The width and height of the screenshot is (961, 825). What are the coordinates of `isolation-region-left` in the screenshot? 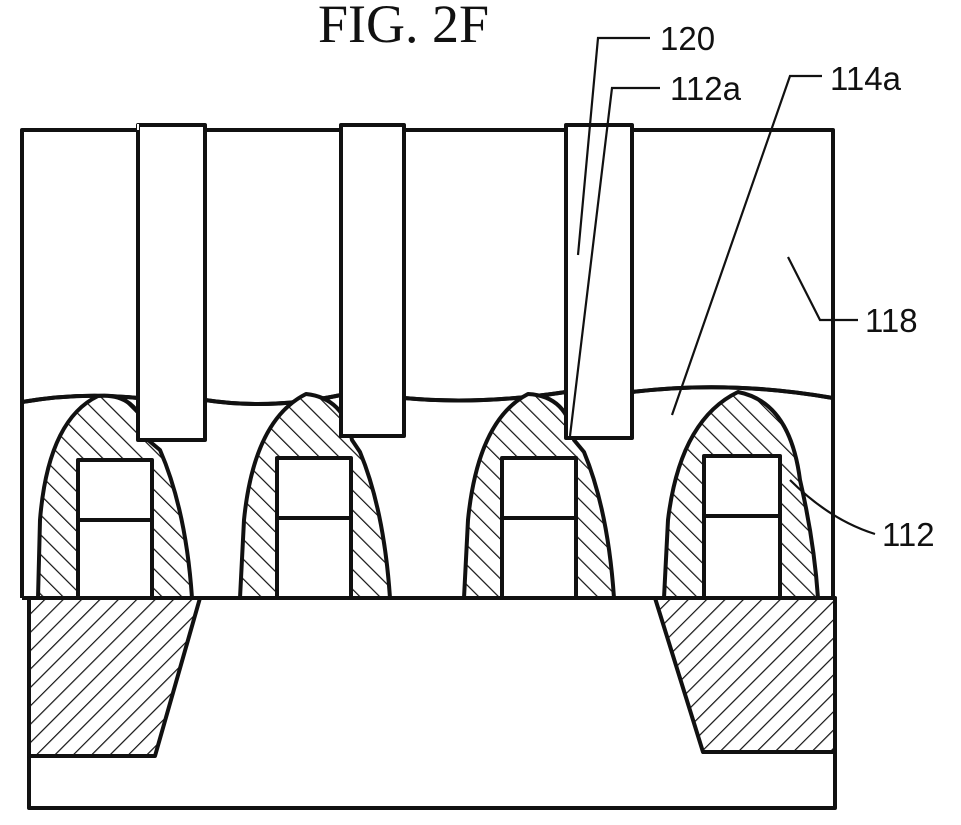 It's located at (114, 677).